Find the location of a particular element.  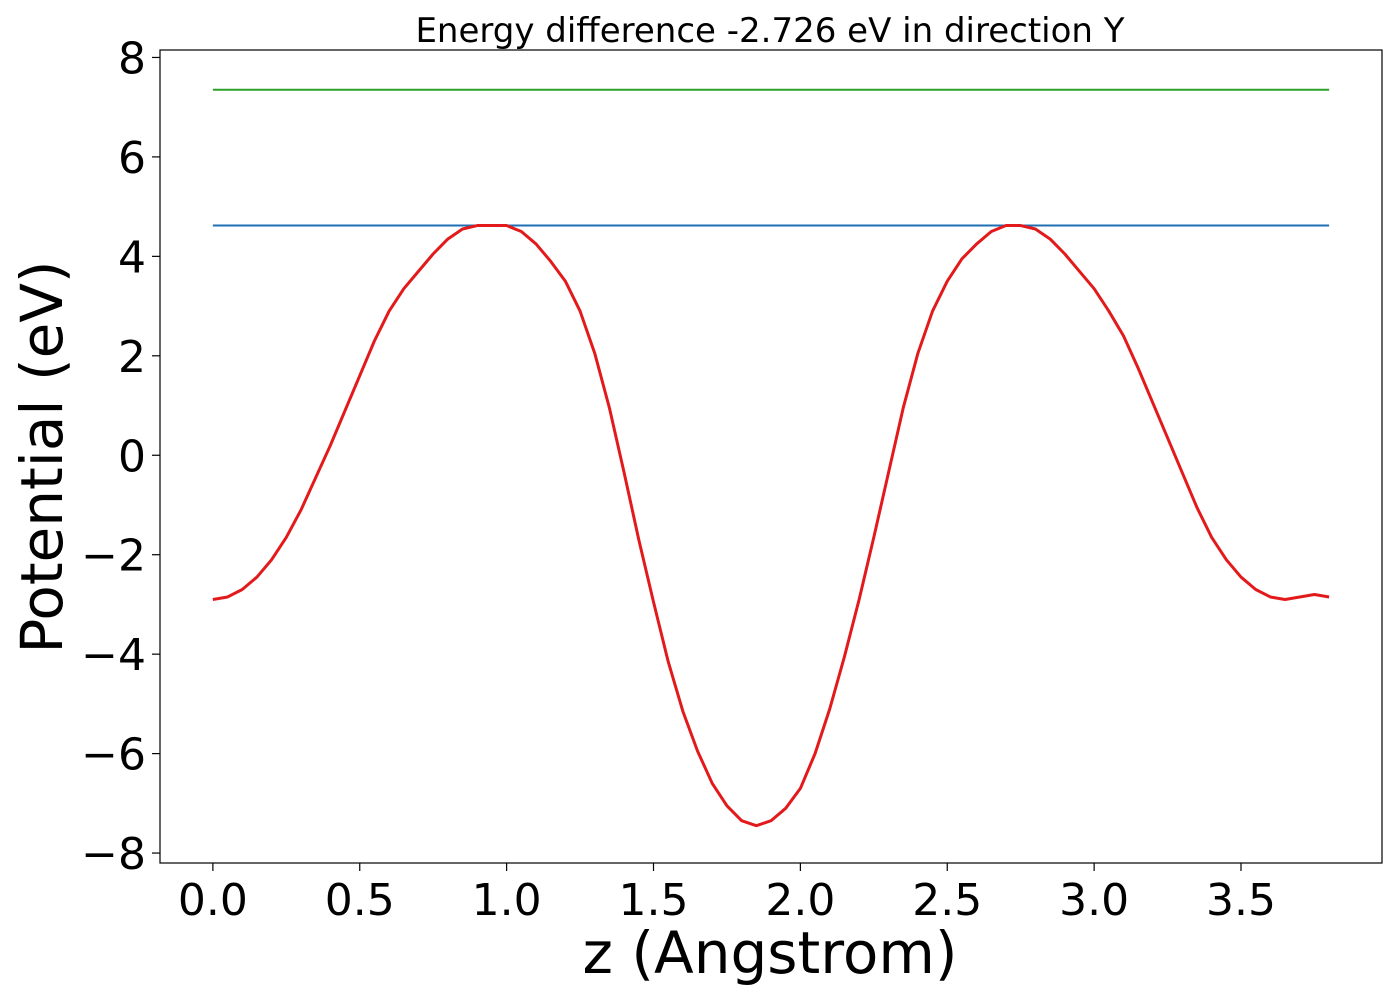

x-tick-label: 1.5 is located at coordinates (654, 900).